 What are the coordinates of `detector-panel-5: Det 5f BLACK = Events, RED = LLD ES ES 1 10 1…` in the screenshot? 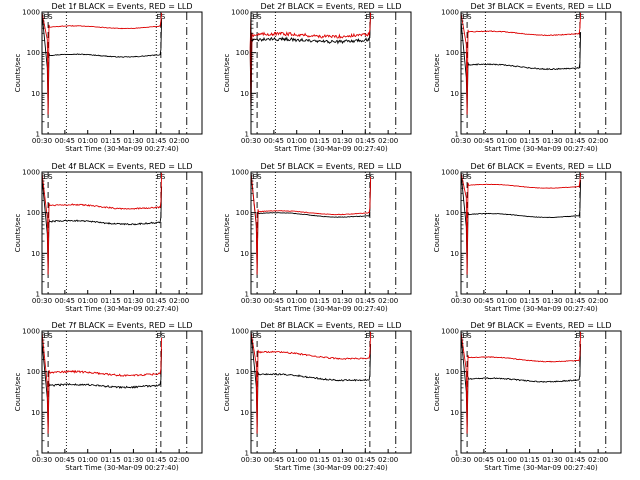 It's located at (317, 237).